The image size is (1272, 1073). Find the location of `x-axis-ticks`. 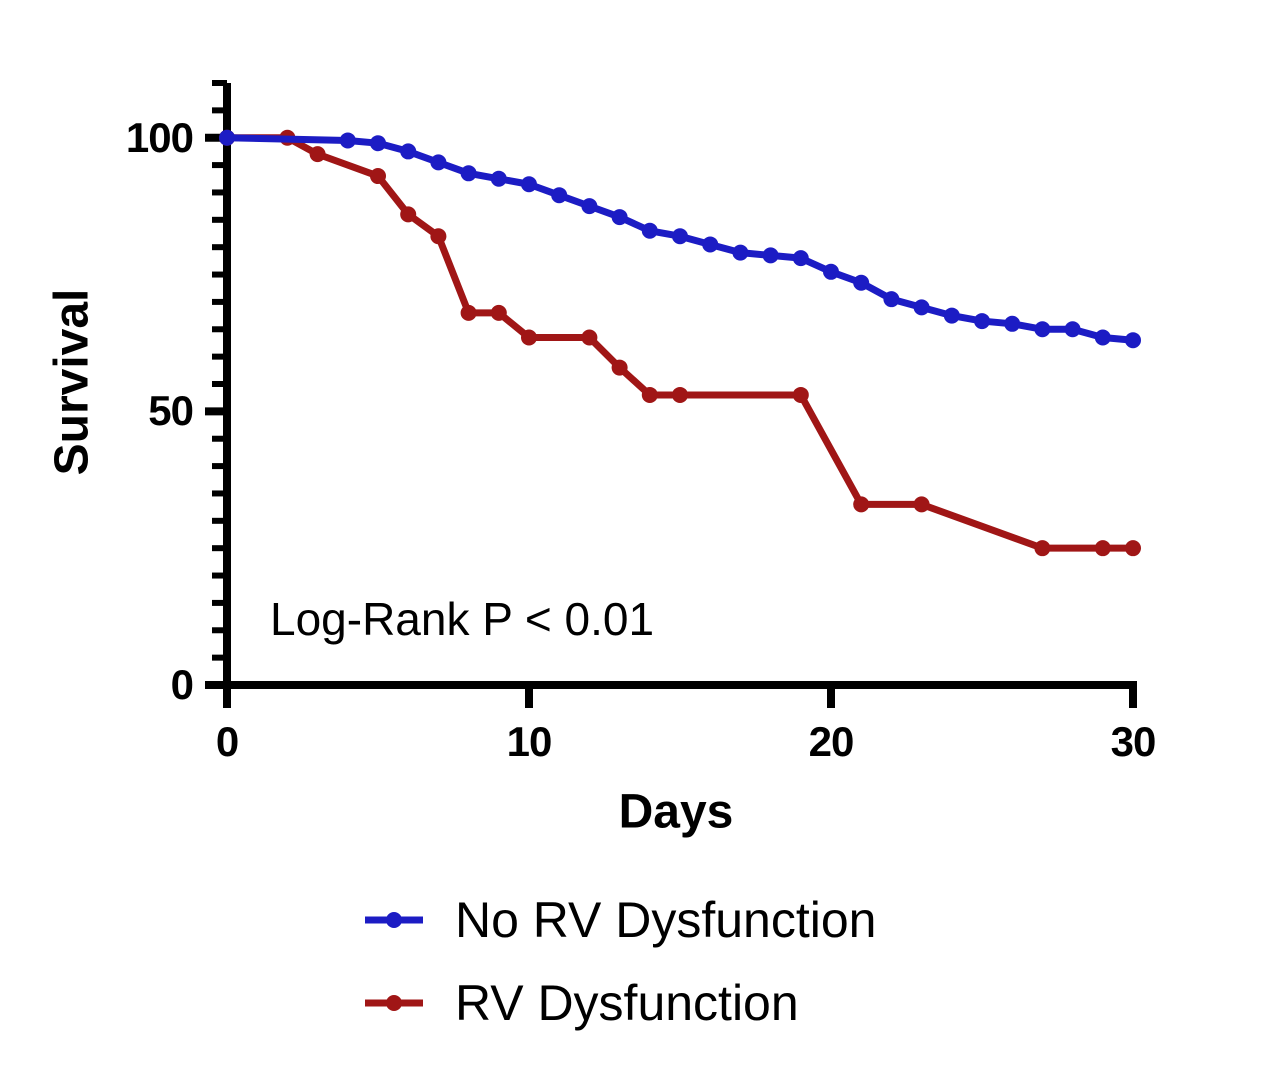

x-axis-ticks is located at coordinates (680, 696).